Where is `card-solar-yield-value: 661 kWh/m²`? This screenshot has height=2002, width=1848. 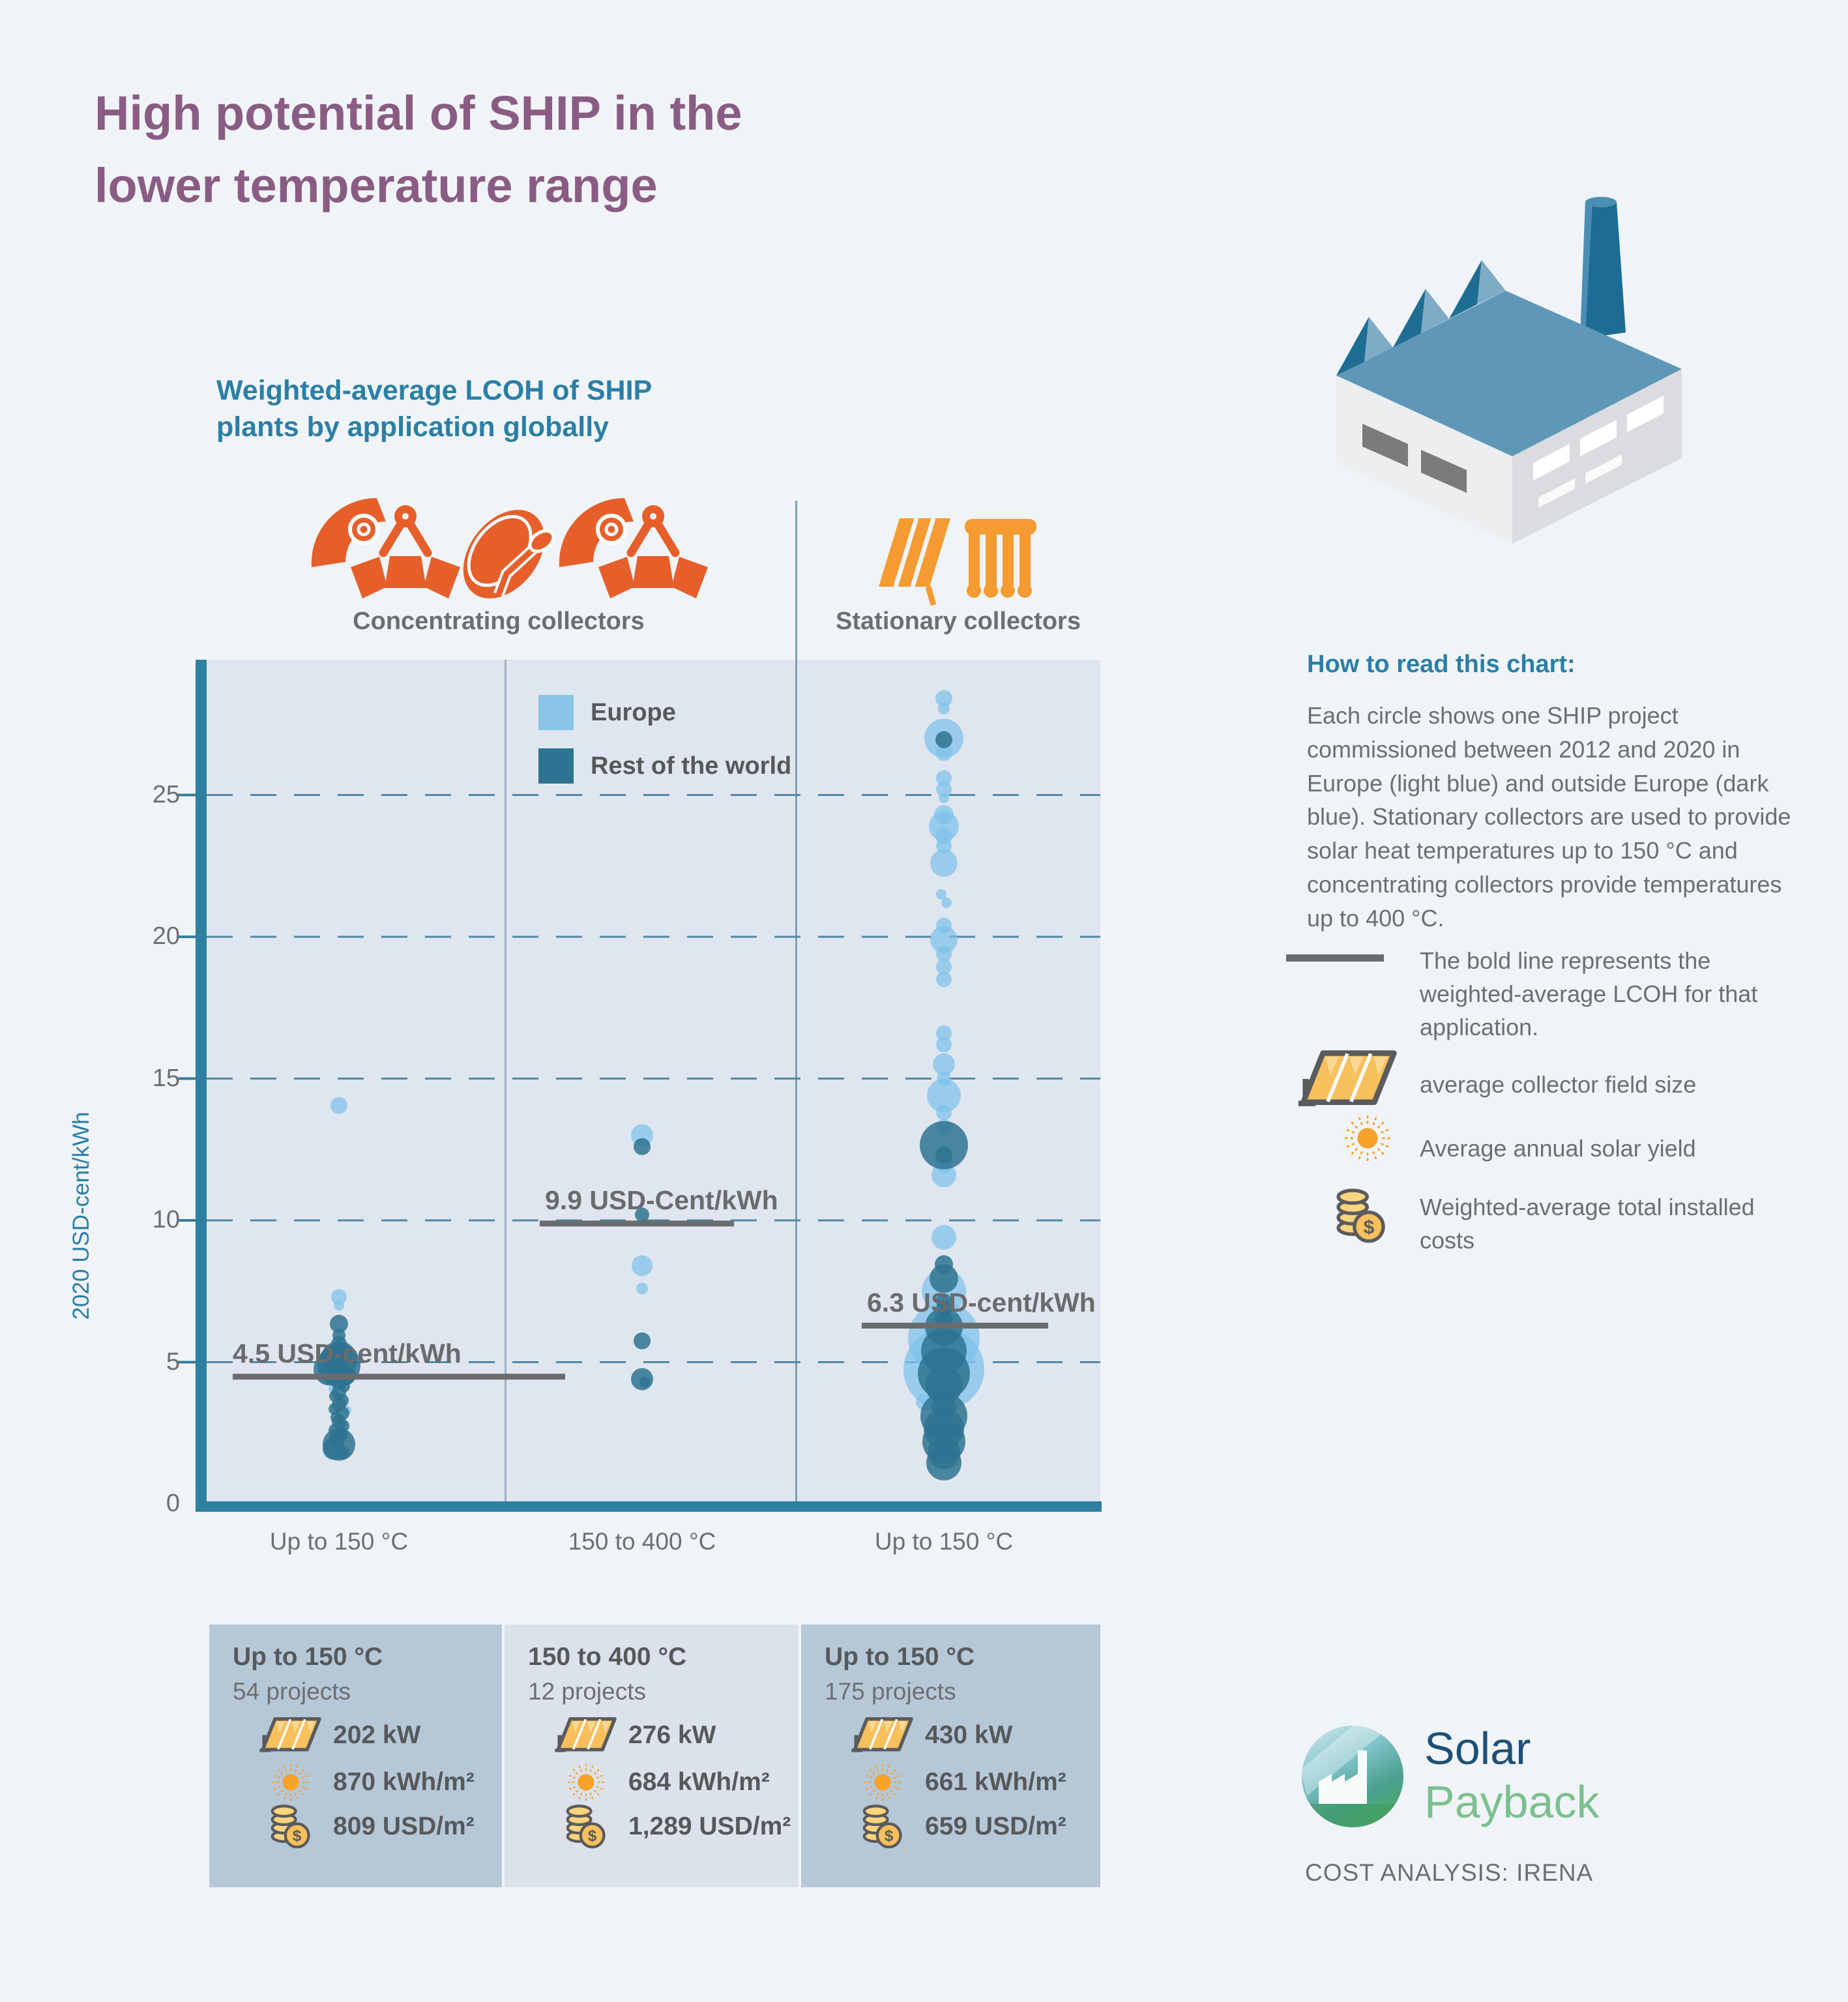
card-solar-yield-value: 661 kWh/m² is located at coordinates (996, 1782).